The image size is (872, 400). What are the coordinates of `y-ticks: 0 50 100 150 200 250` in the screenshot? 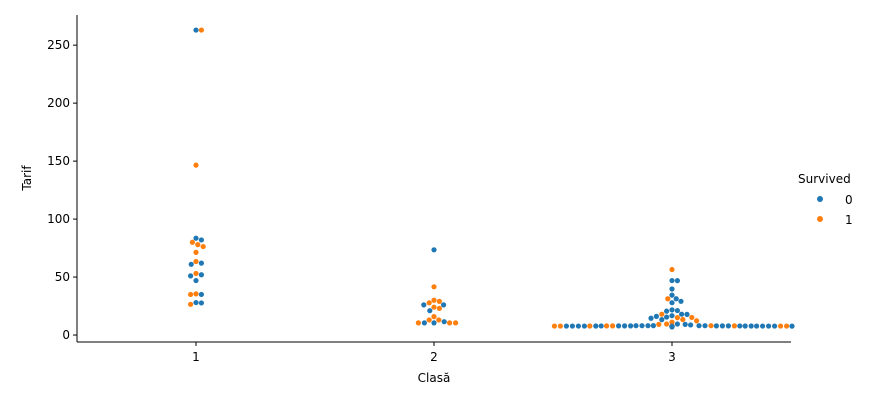 It's located at (62, 190).